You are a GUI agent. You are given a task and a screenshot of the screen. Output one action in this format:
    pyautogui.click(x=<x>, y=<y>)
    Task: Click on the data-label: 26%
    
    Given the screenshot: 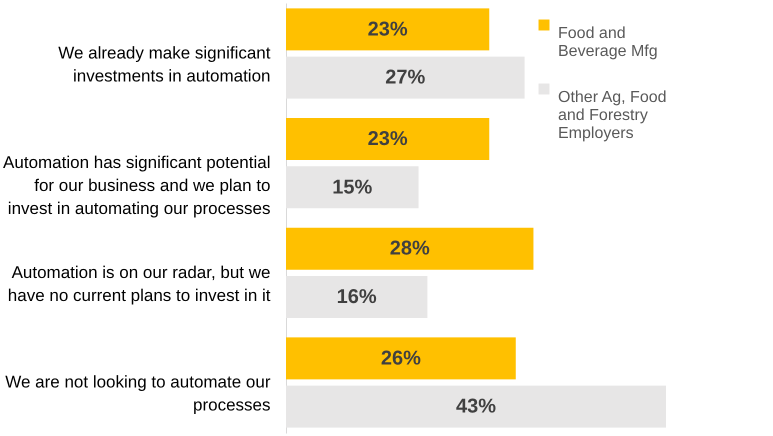 What is the action you would take?
    pyautogui.click(x=401, y=358)
    